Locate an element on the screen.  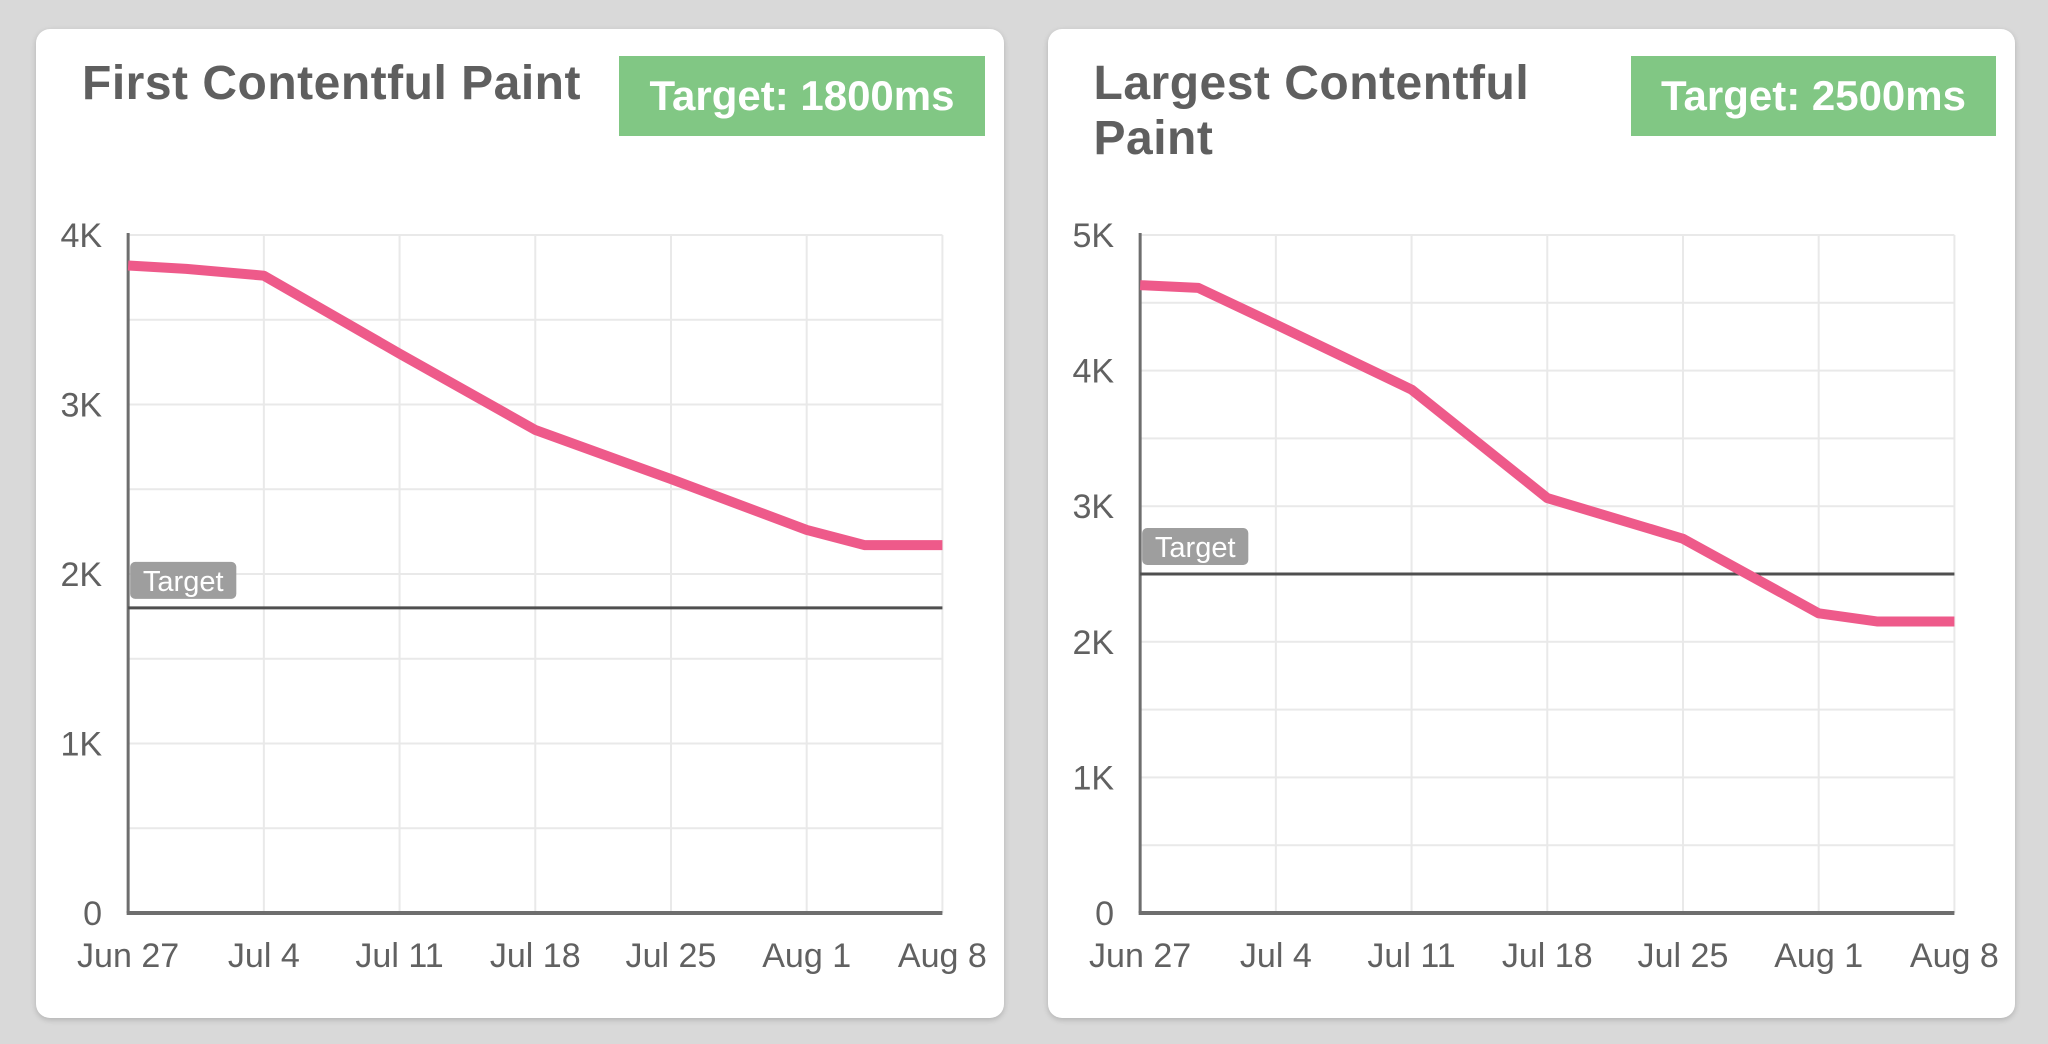
fcp-chart-title: First Contentful Paint is located at coordinates (331, 83).